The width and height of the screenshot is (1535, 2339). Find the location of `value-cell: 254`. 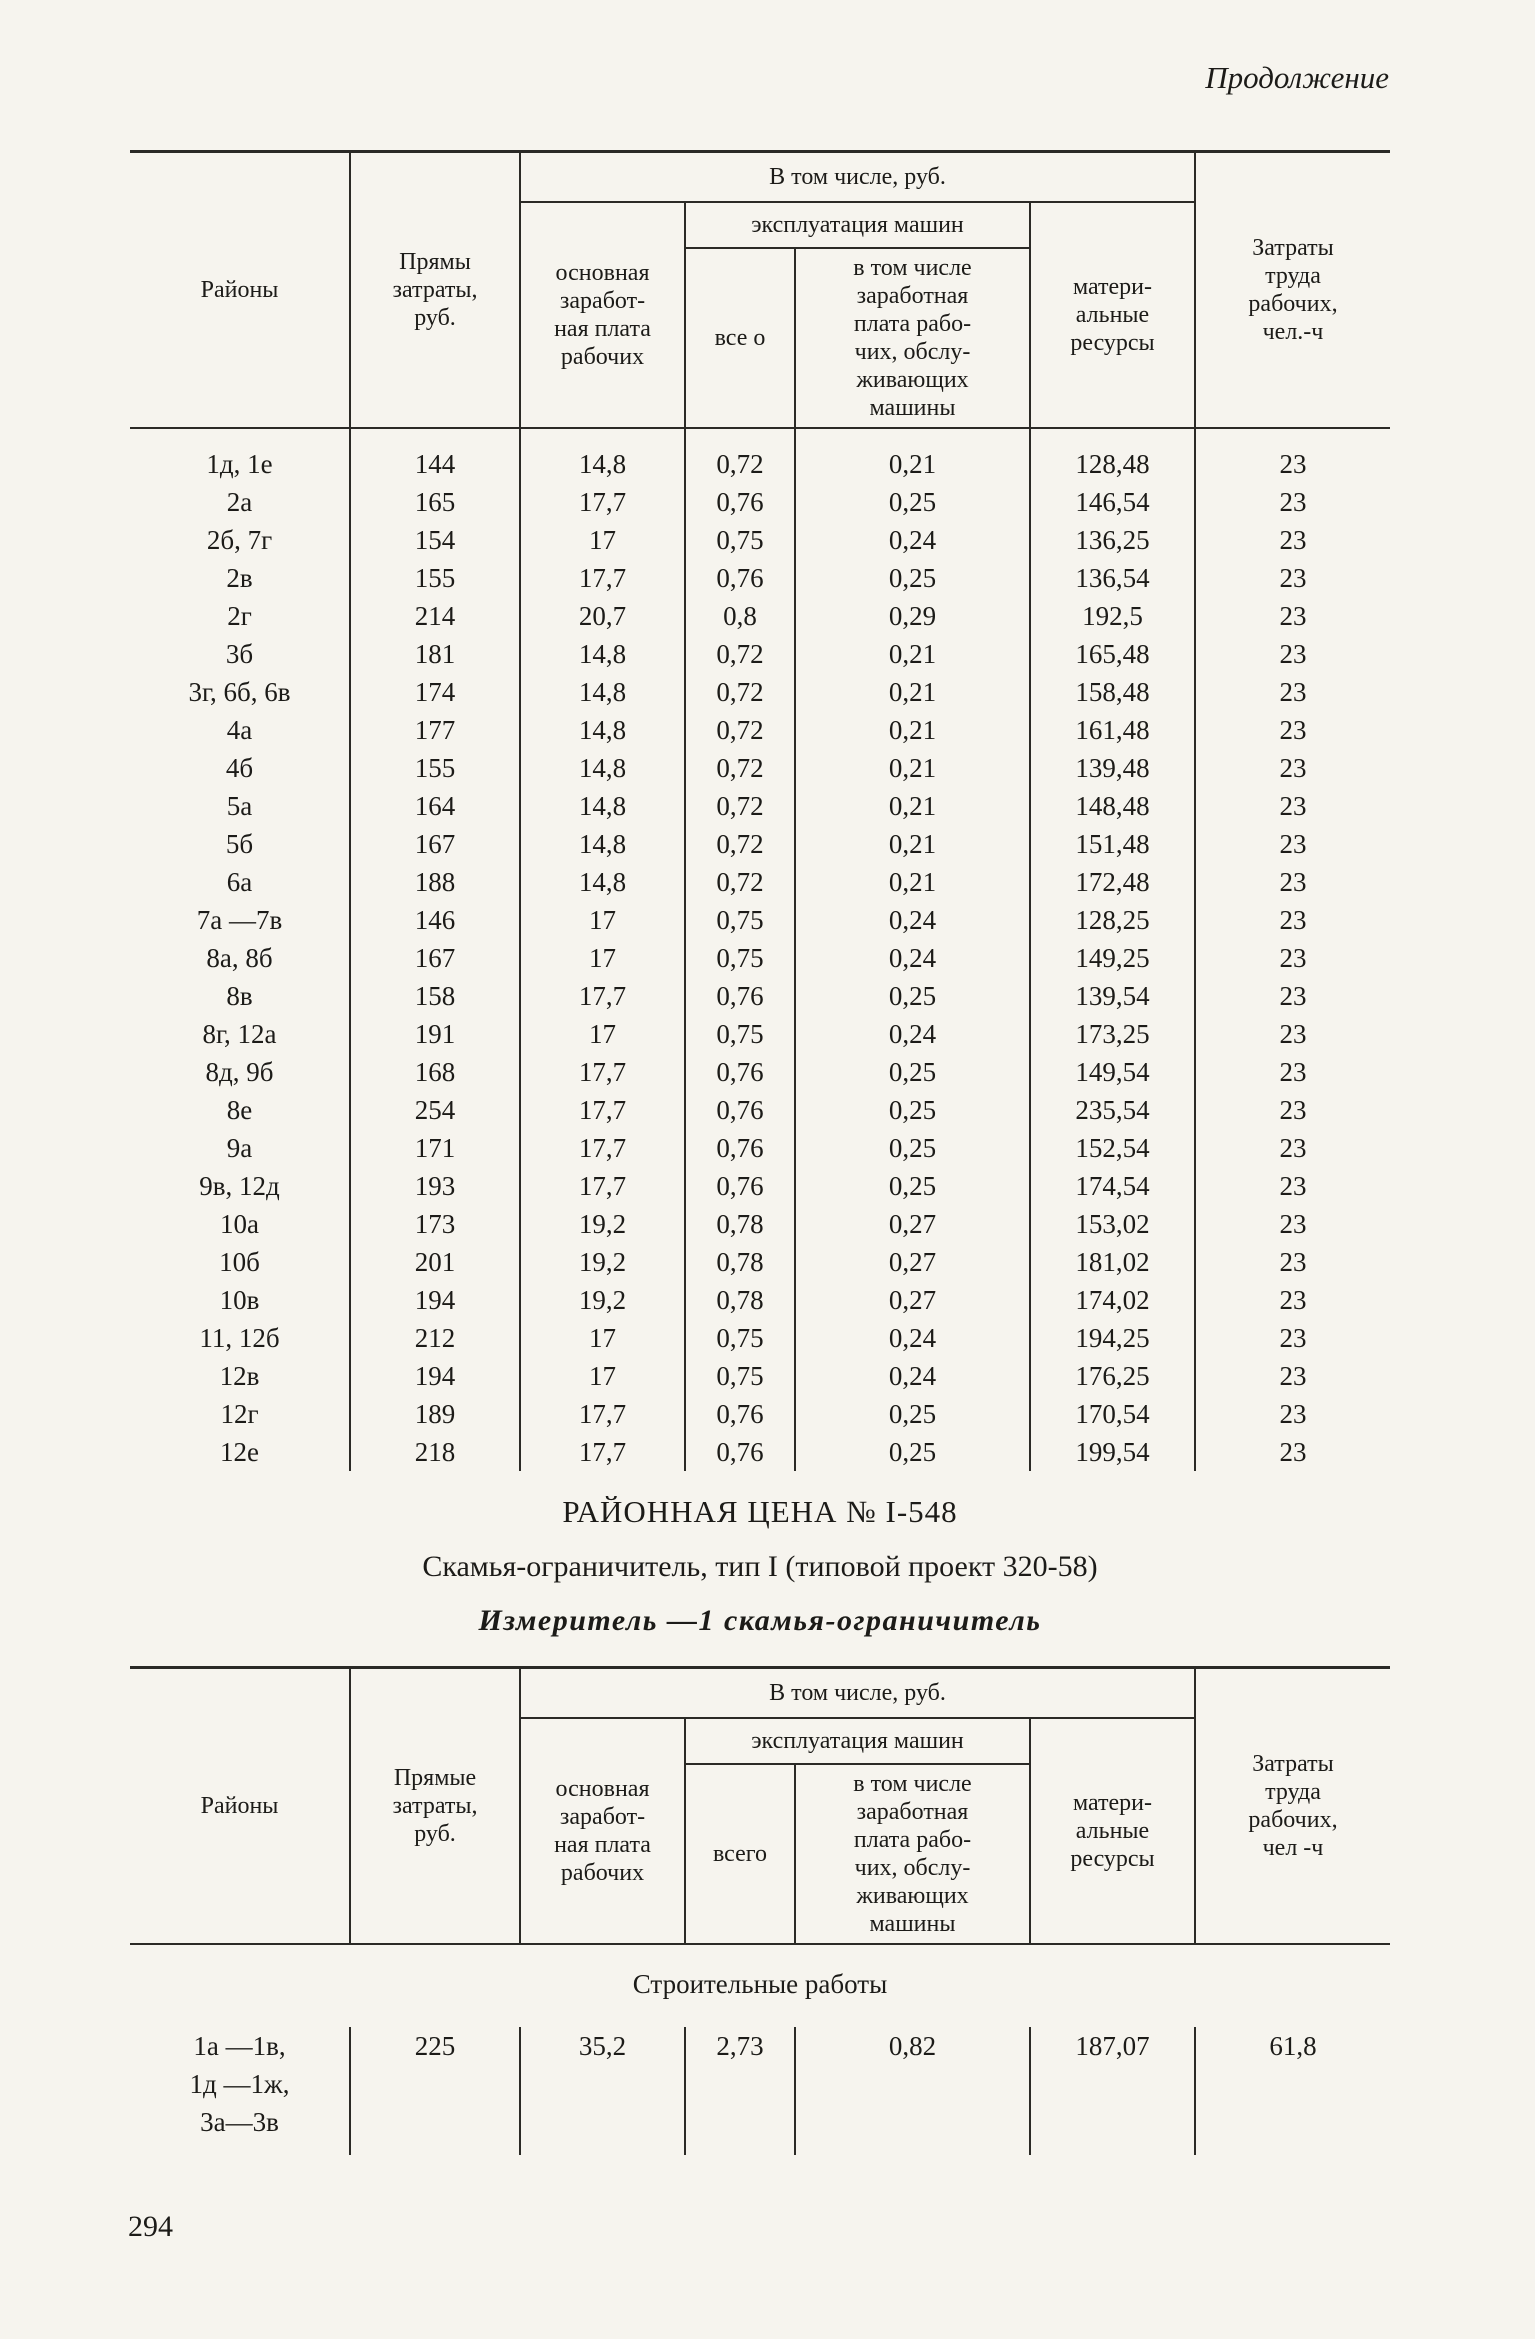

value-cell: 254 is located at coordinates (434, 1109).